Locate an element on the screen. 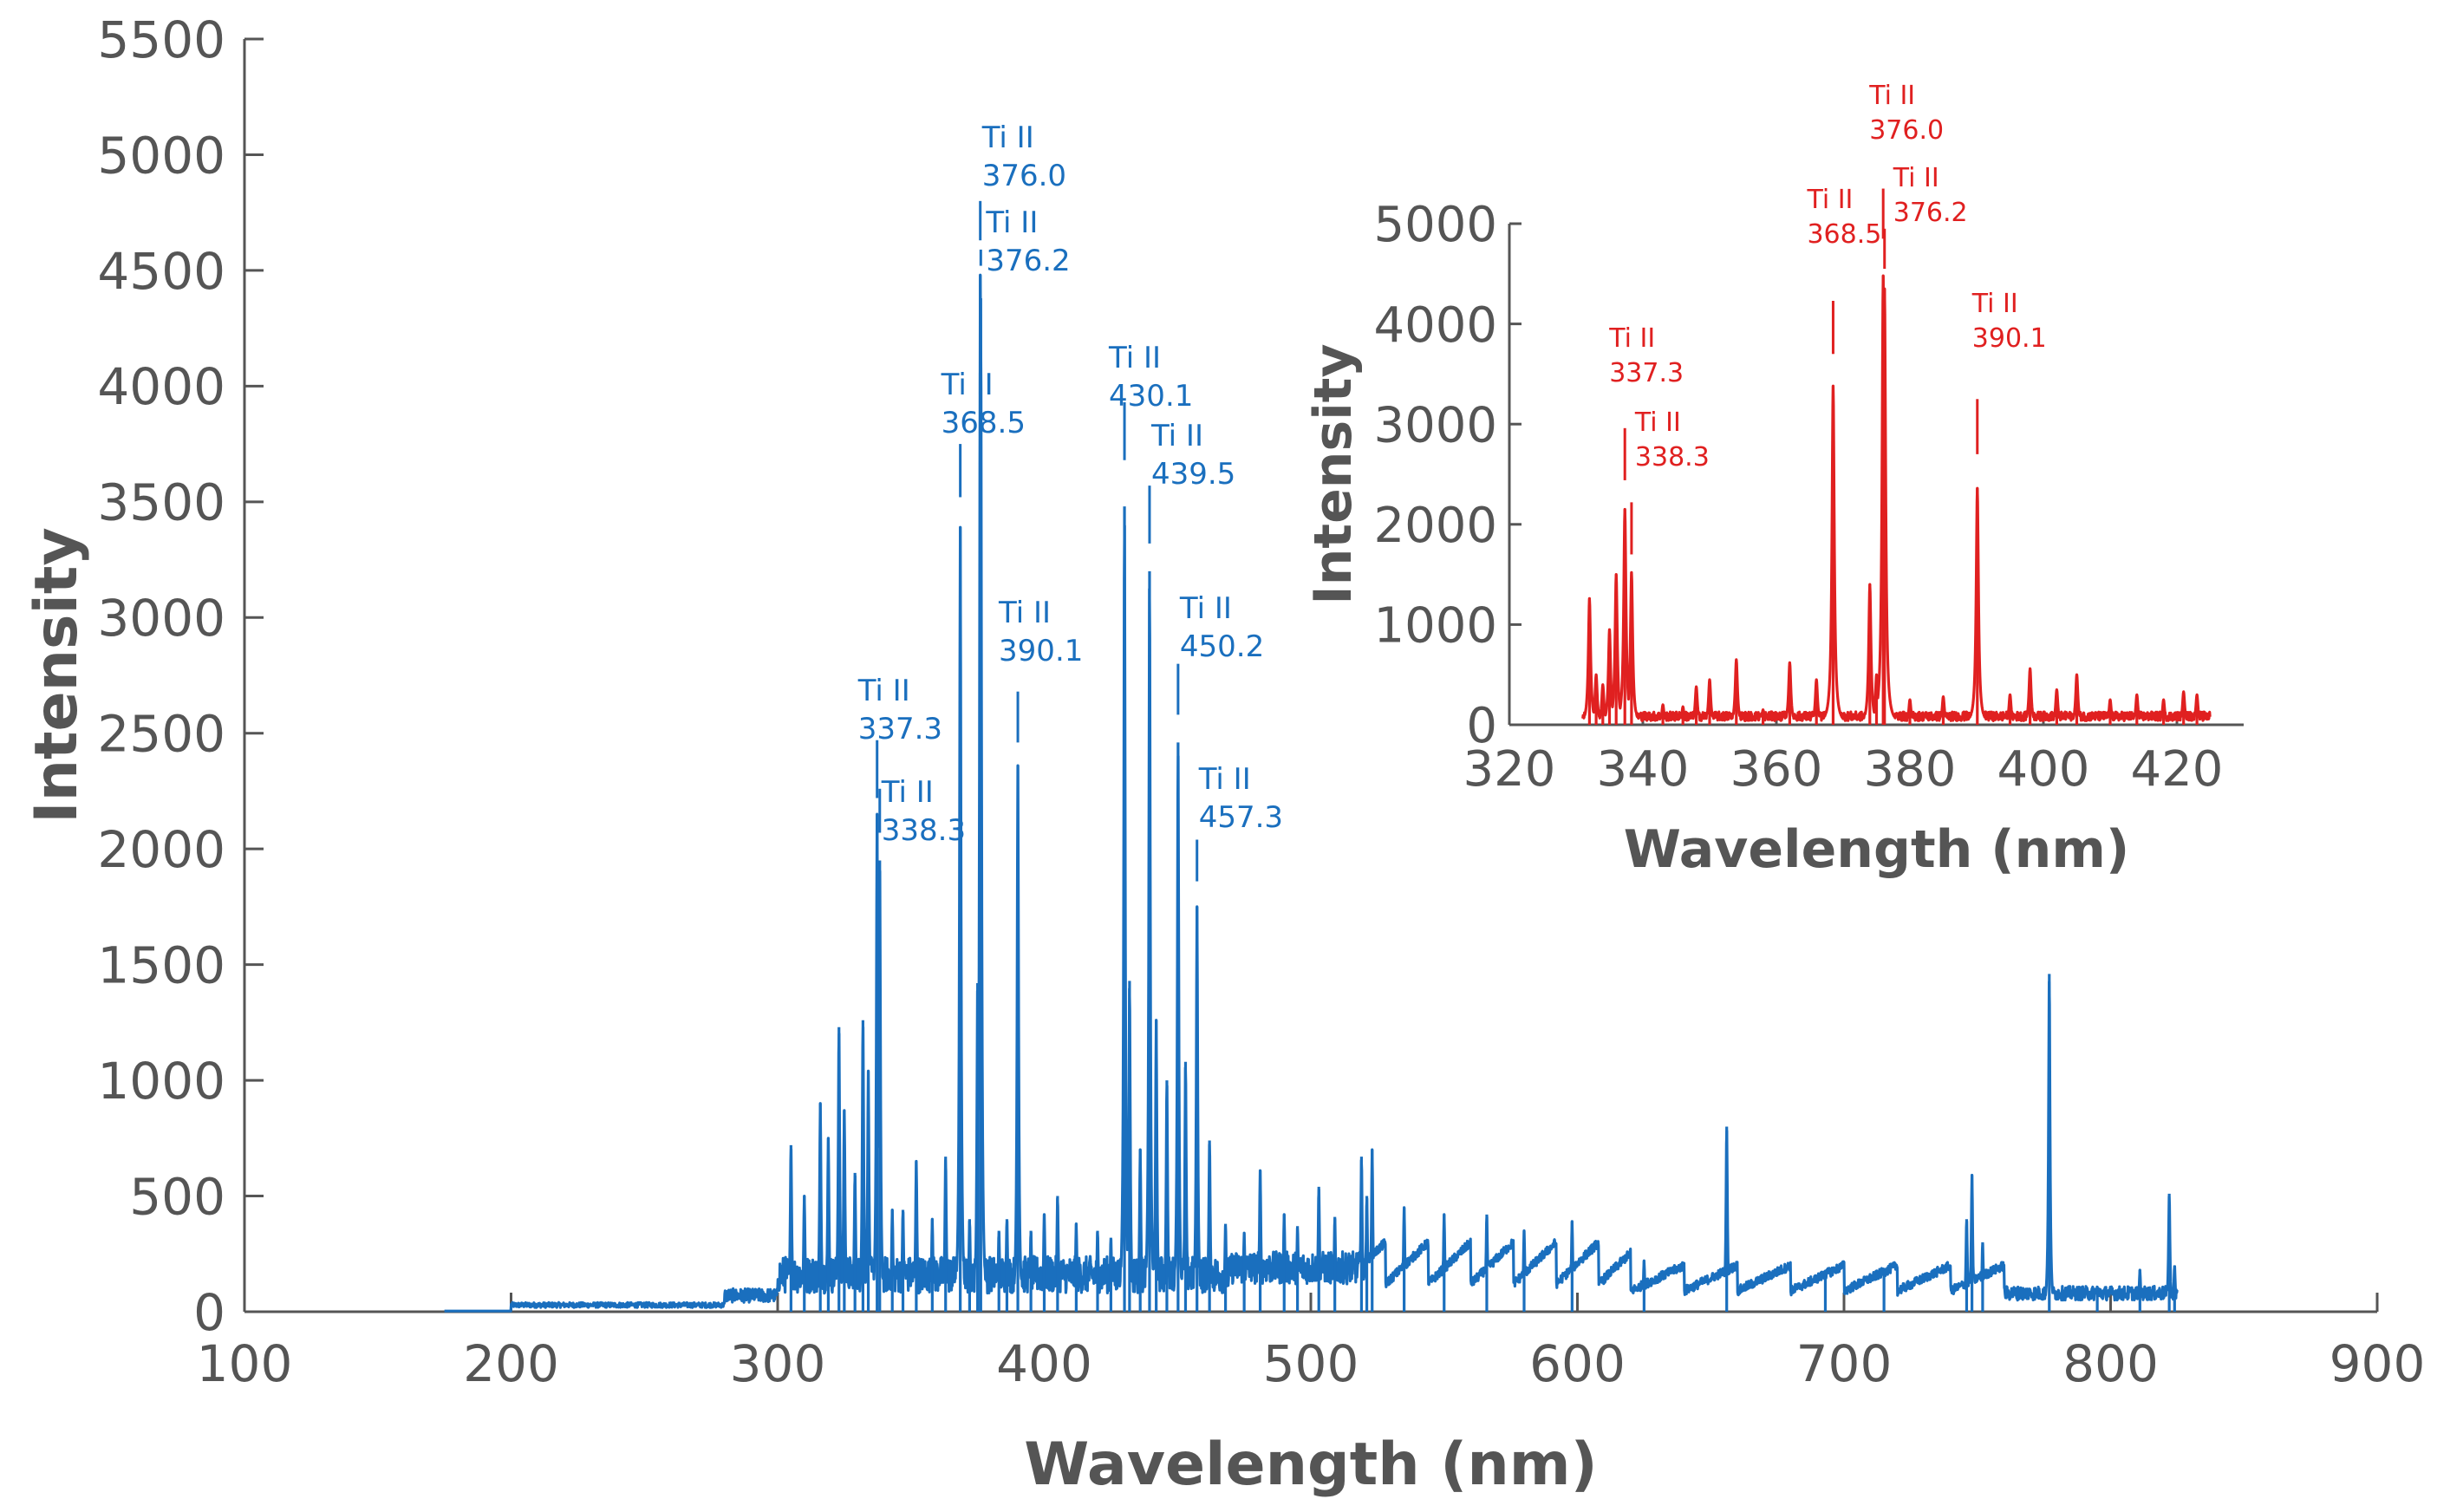 Image resolution: width=2437 pixels, height=1512 pixels. x-tick-label: 420 is located at coordinates (2177, 769).